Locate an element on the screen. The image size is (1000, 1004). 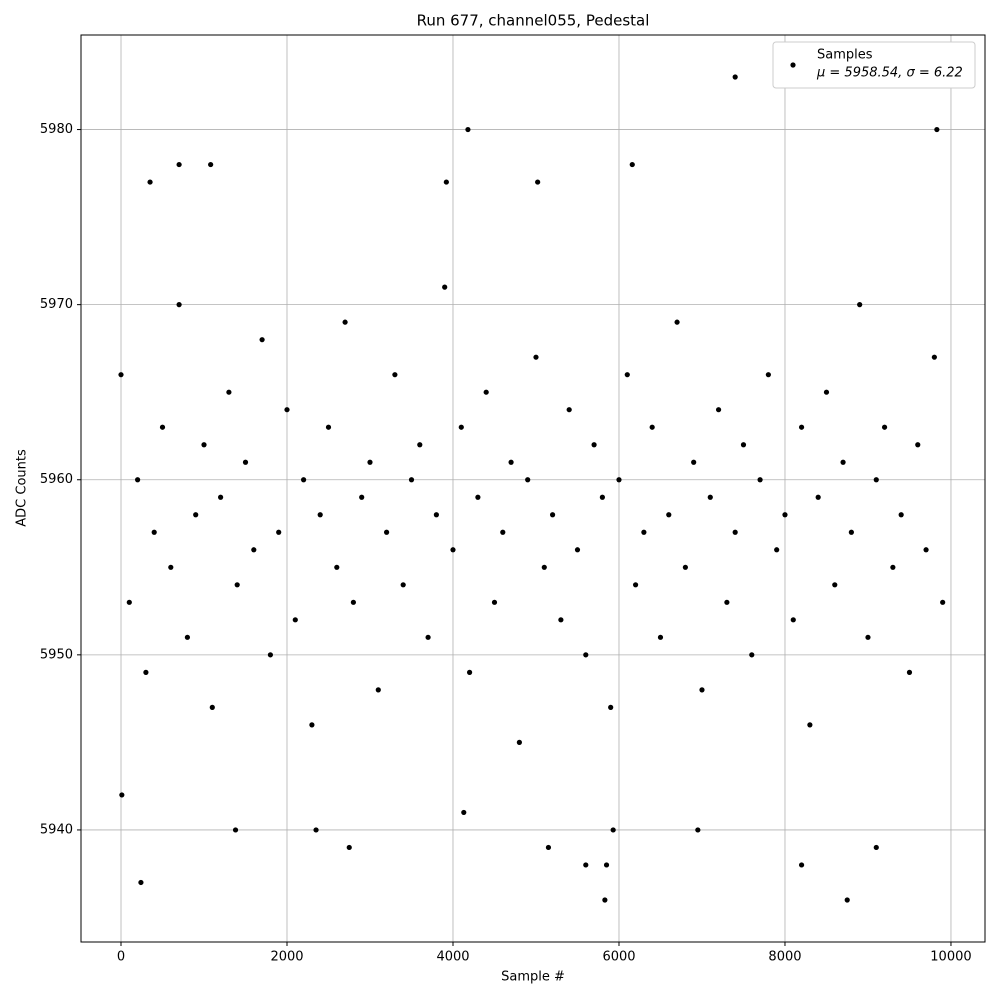
legend-box is located at coordinates (874, 65).